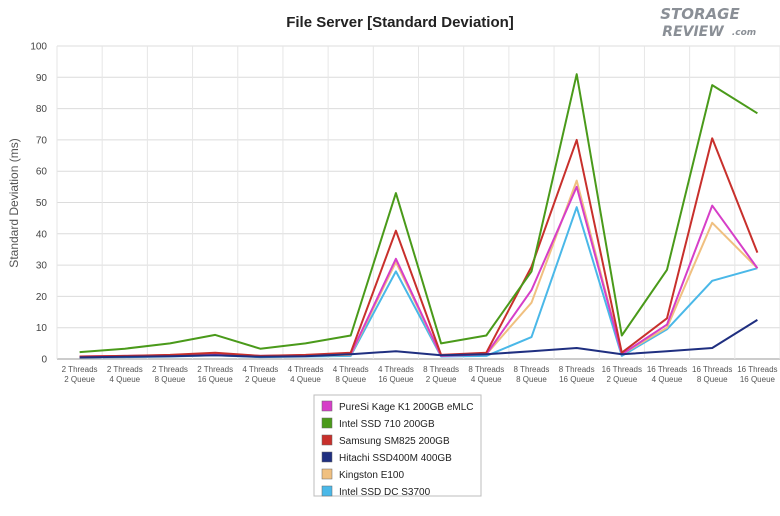 The image size is (780, 516). I want to click on legend-label: Intel SSD 710 200GB, so click(387, 424).